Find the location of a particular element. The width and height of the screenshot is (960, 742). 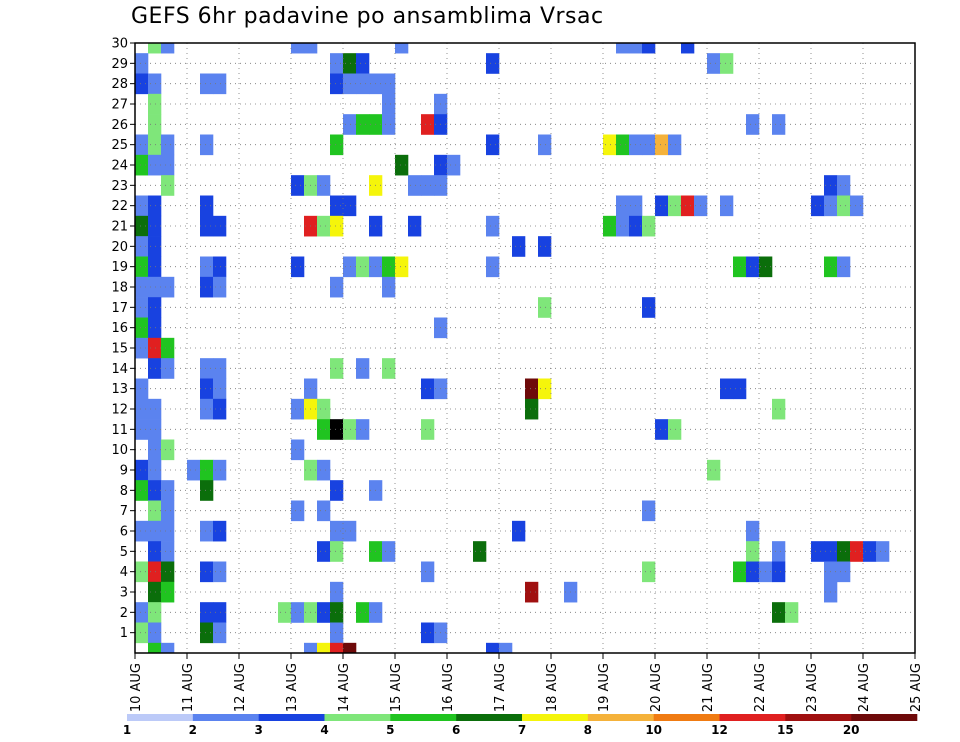

x-tick-label: 18 AUG is located at coordinates (552, 687).